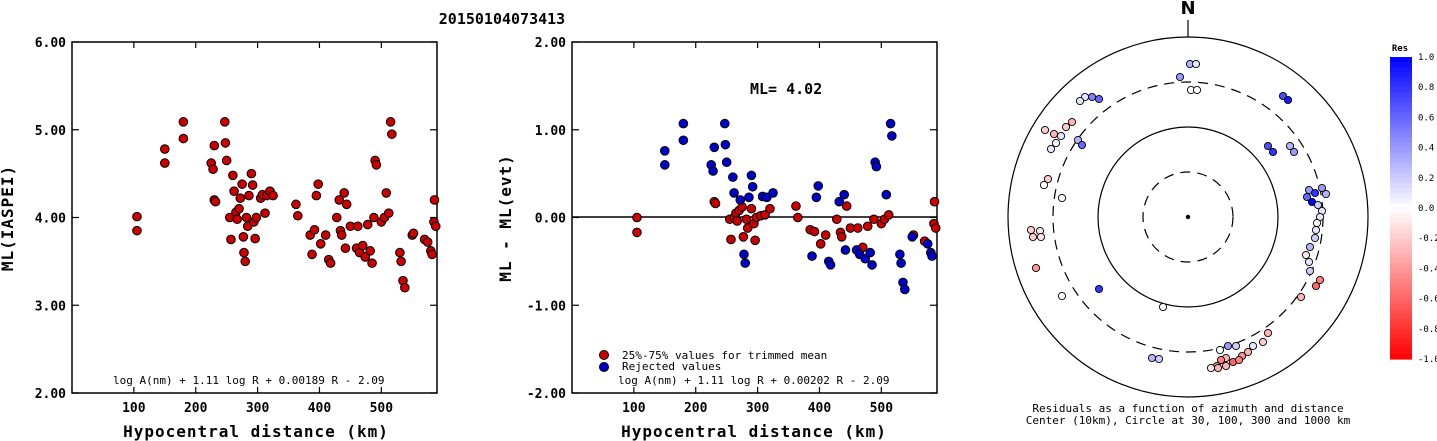 The height and width of the screenshot is (441, 1437). What do you see at coordinates (758, 408) in the screenshot?
I see `x-tick-label: 300` at bounding box center [758, 408].